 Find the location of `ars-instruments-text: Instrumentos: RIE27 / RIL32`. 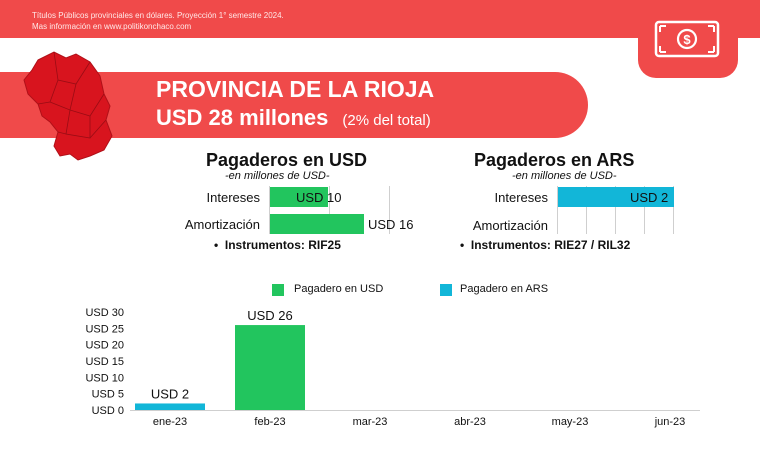

ars-instruments-text: Instrumentos: RIE27 / RIL32 is located at coordinates (550, 245).